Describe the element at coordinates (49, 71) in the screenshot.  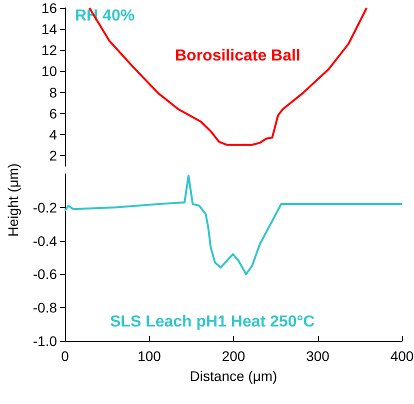
I see `y-tick-label: 10` at that location.